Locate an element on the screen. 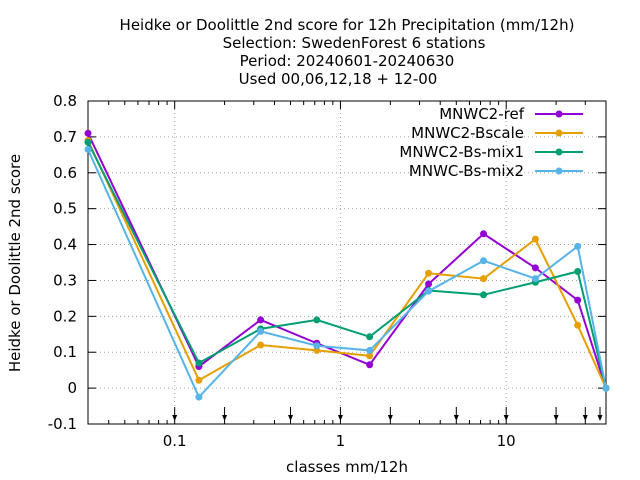 Image resolution: width=640 pixels, height=480 pixels. legend-entry: MNWC2-ref is located at coordinates (511, 114).